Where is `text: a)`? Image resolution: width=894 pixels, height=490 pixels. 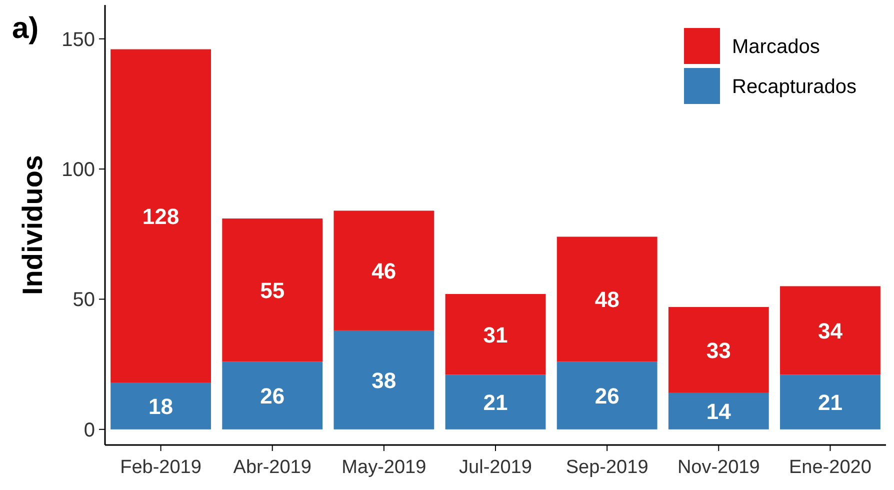 text: a) is located at coordinates (25, 28).